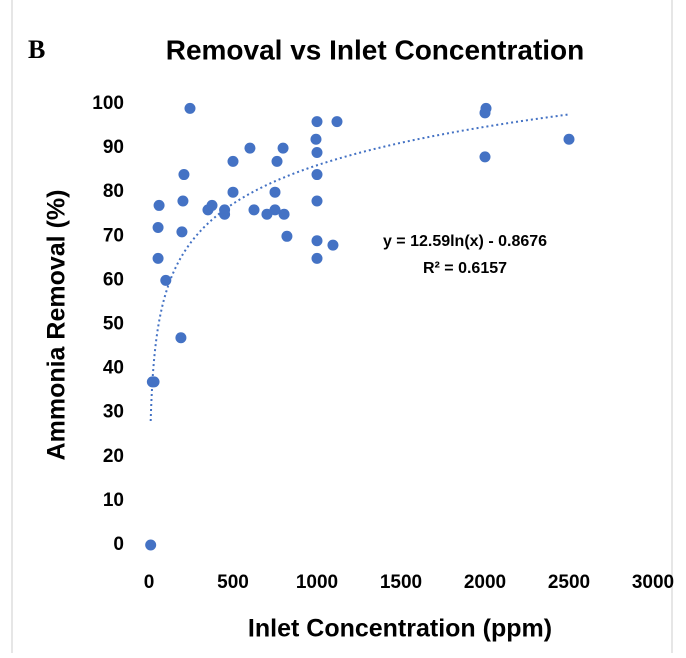 The width and height of the screenshot is (686, 658). What do you see at coordinates (113, 412) in the screenshot?
I see `y-tick-label: 30` at bounding box center [113, 412].